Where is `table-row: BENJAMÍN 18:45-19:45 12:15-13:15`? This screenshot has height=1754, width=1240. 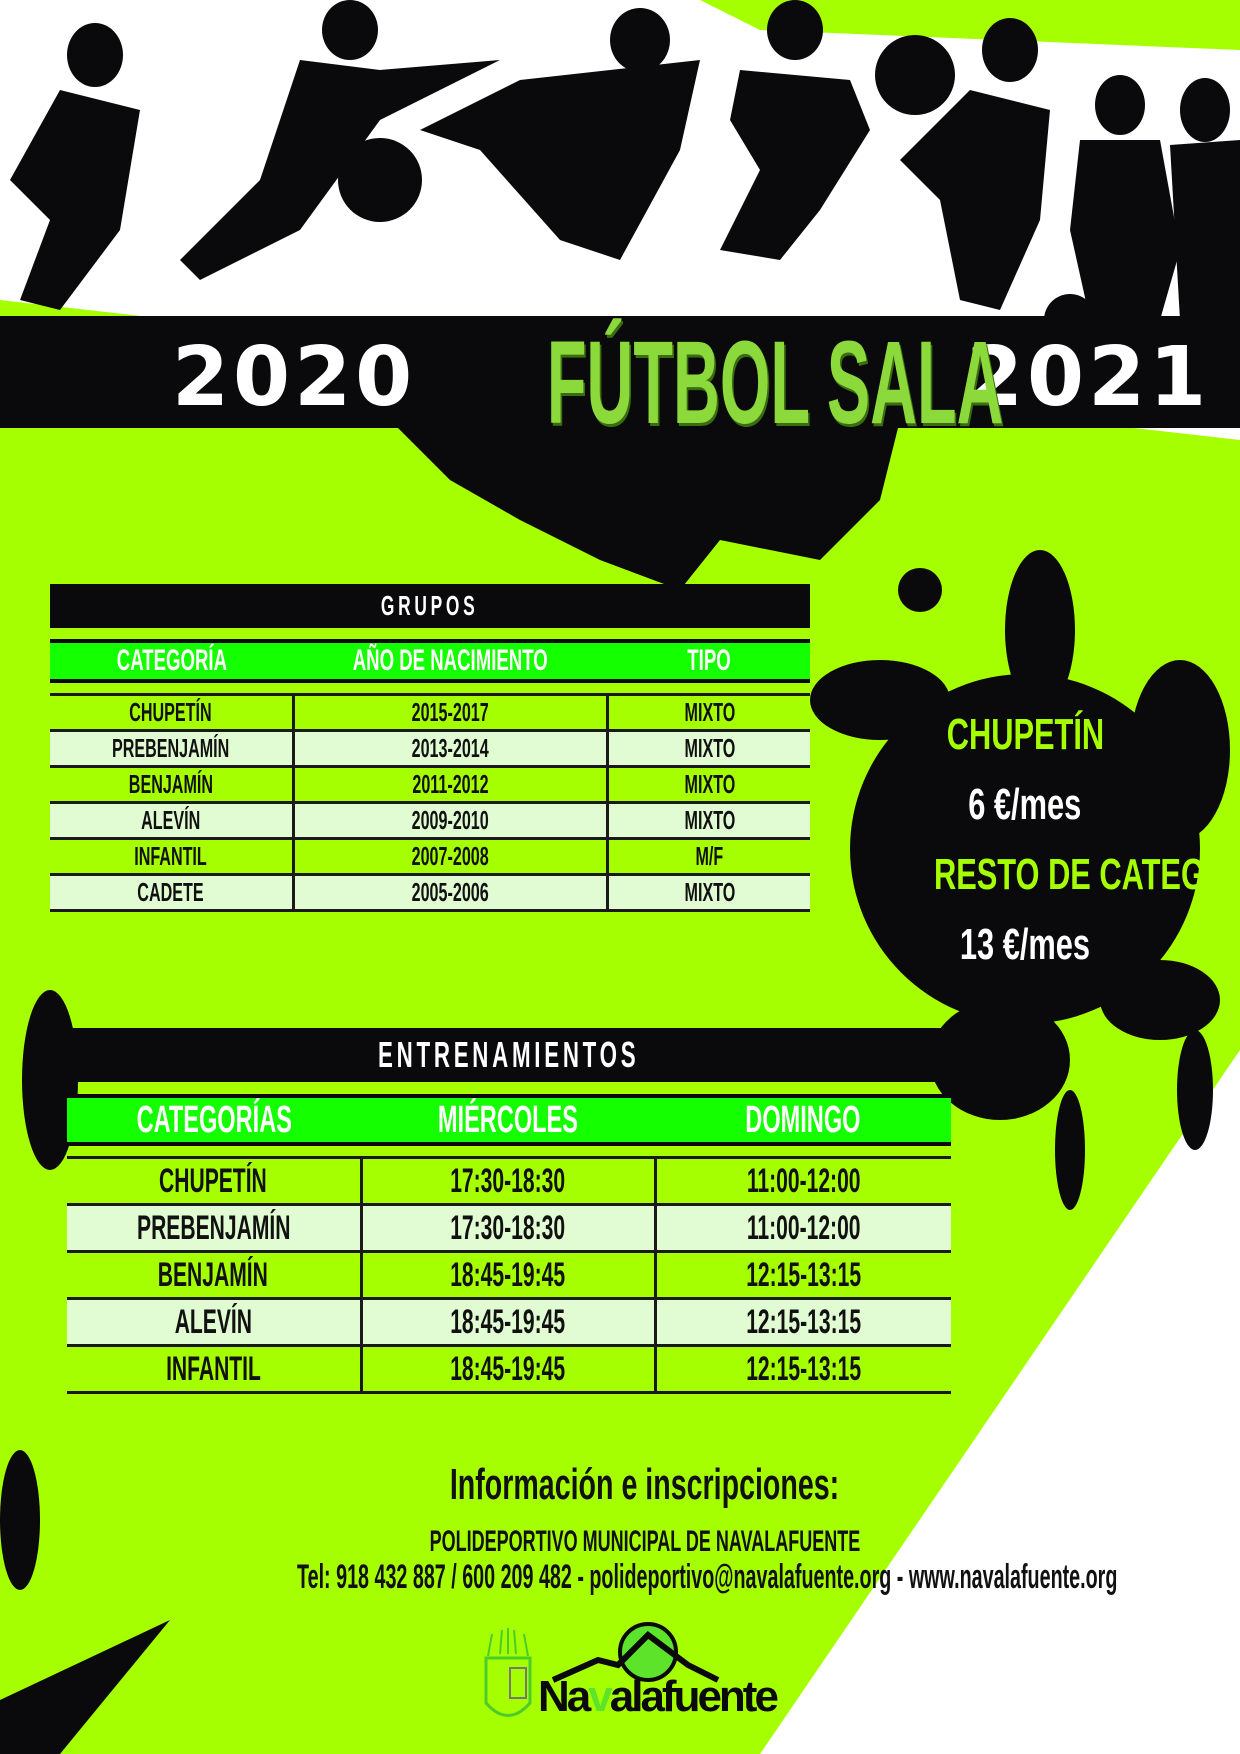 table-row: BENJAMÍN 18:45-19:45 12:15-13:15 is located at coordinates (509, 1275).